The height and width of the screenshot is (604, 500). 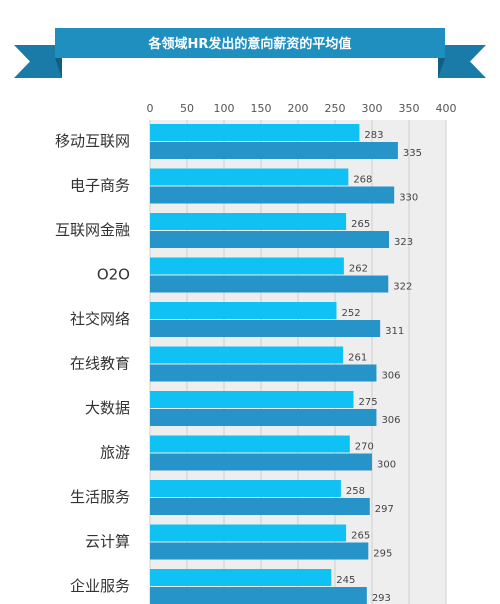 What do you see at coordinates (368, 402) in the screenshot?
I see `value-label: 275` at bounding box center [368, 402].